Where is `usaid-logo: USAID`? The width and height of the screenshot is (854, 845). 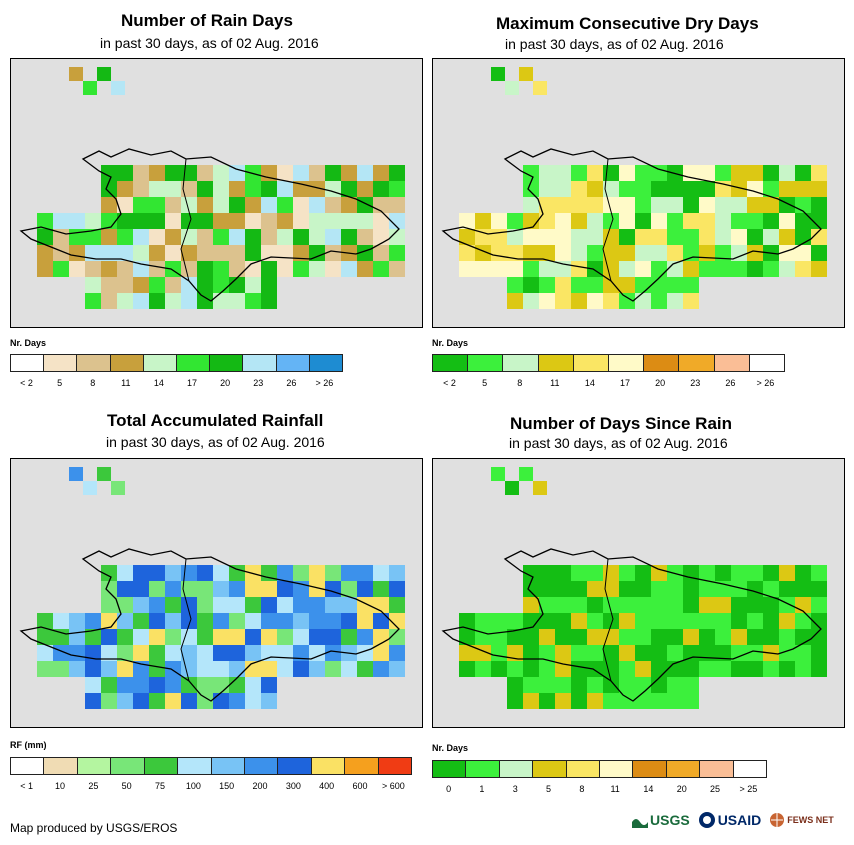
usaid-logo: USAID is located at coordinates (729, 820).